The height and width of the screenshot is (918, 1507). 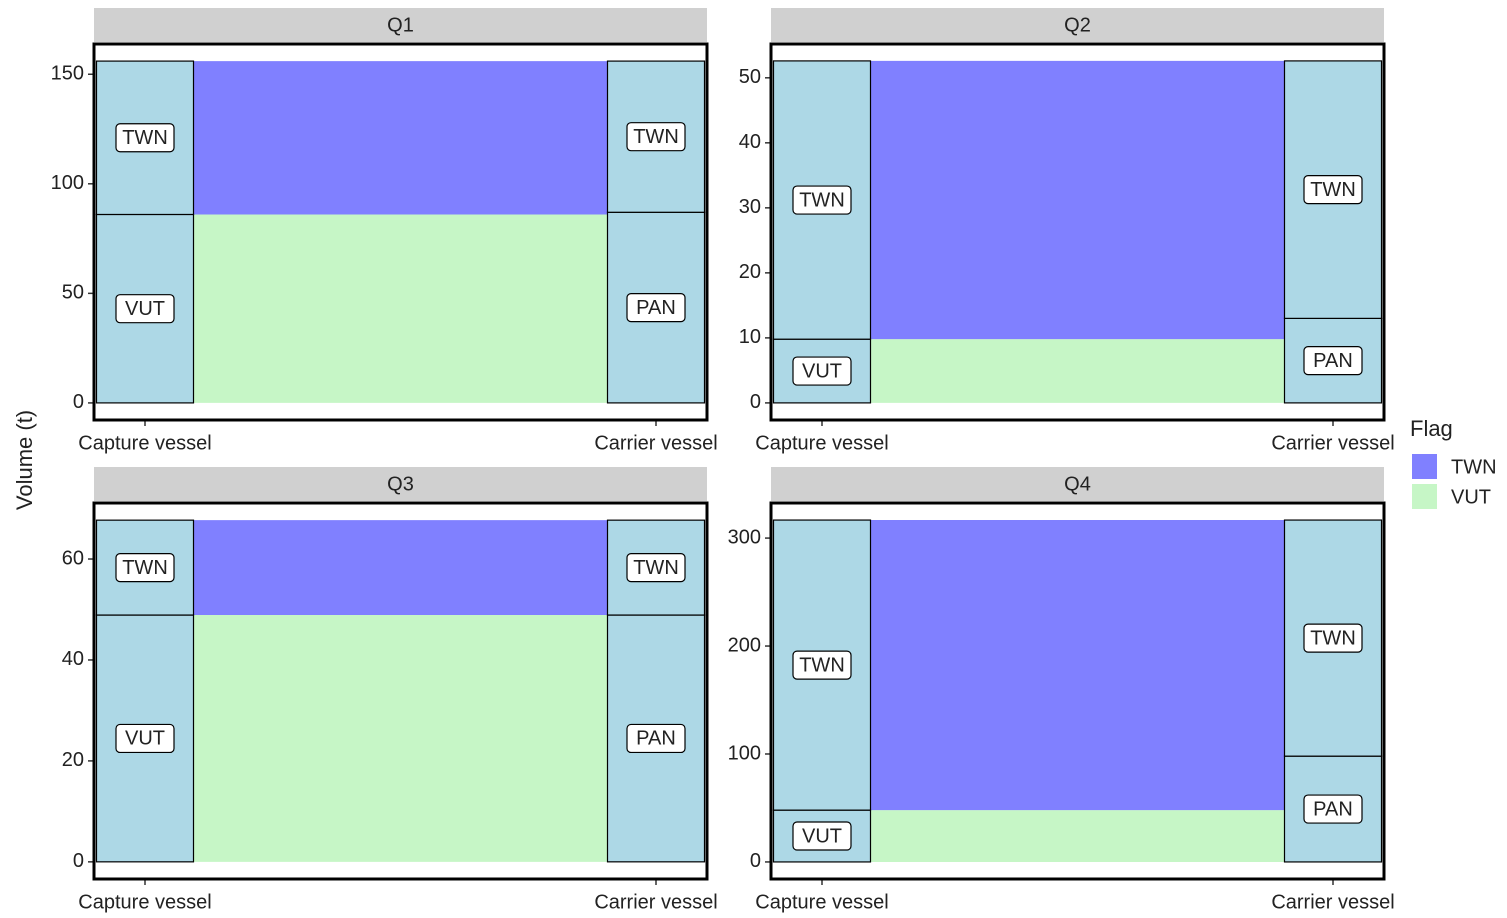 I want to click on panel-title: Q4, so click(x=1077, y=484).